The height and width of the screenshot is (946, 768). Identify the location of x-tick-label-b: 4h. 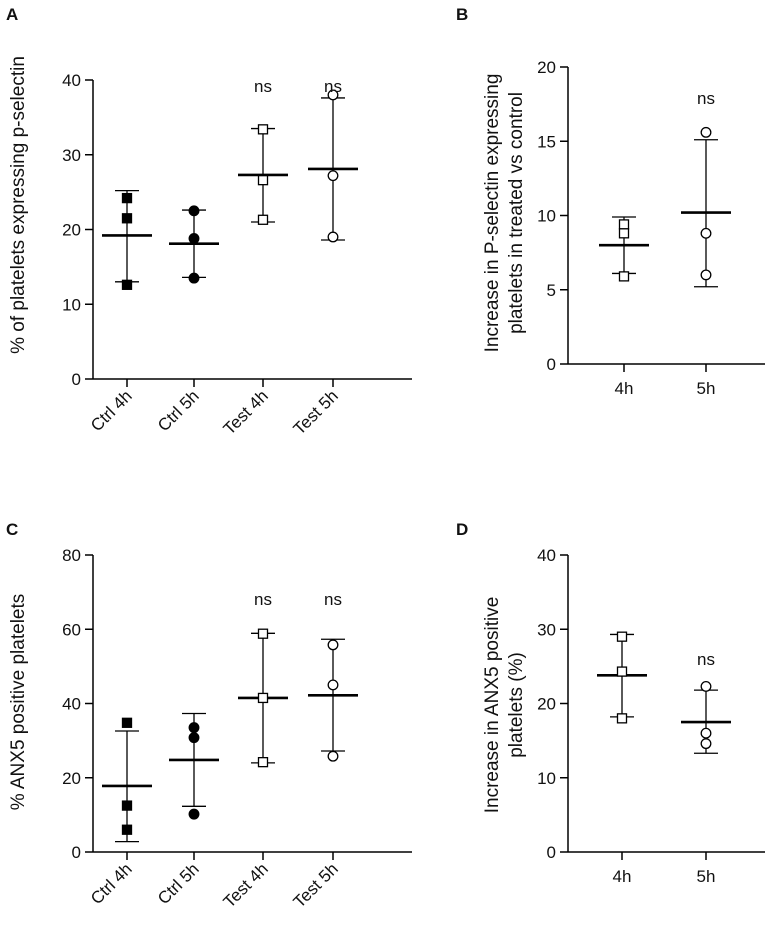
(624, 388).